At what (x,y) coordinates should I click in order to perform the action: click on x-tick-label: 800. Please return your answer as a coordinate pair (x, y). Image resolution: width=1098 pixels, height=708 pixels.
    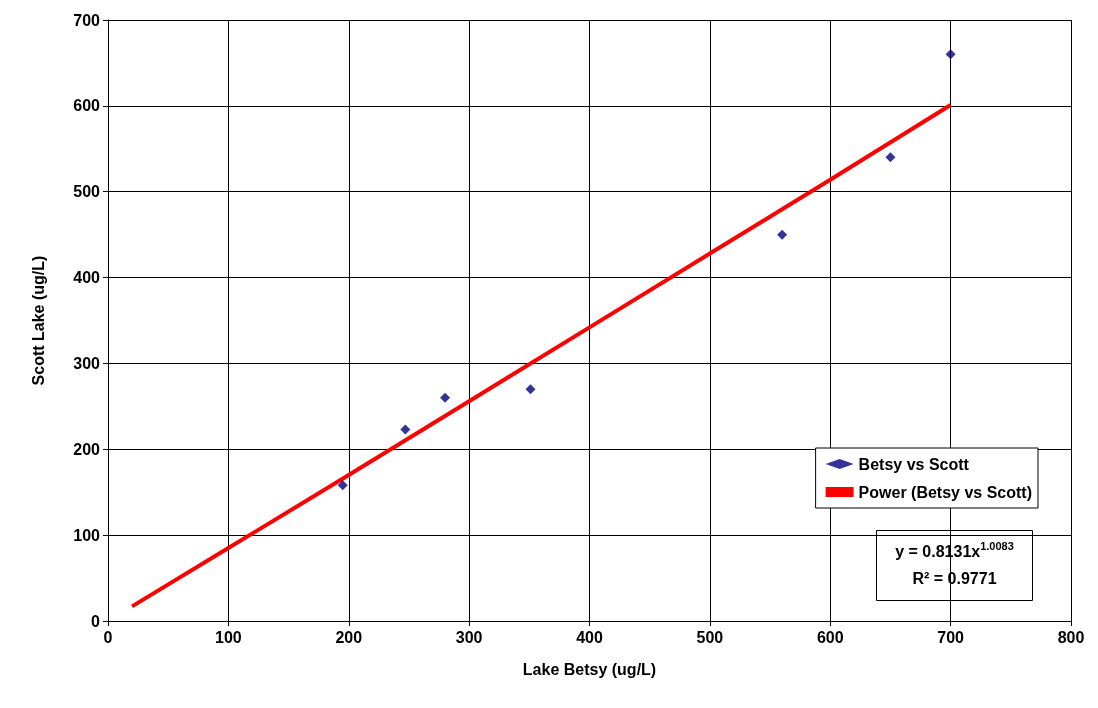
    Looking at the image, I should click on (1071, 637).